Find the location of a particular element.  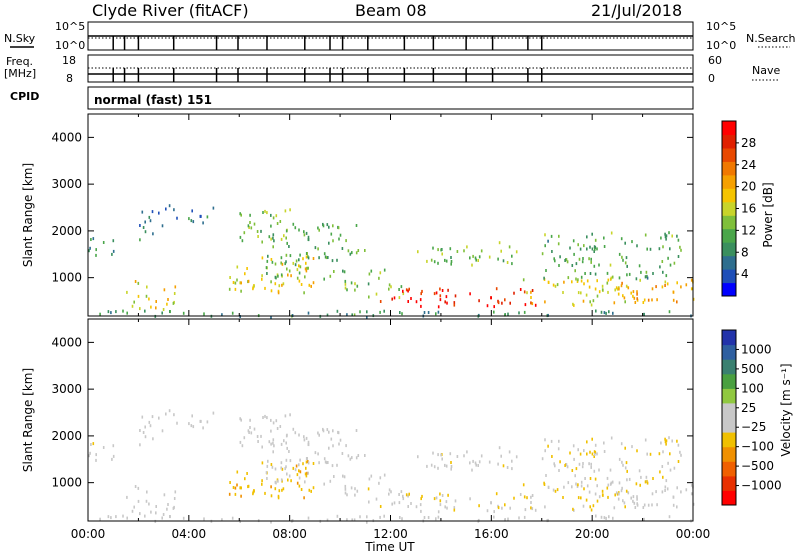

nsearch-label: N.Search is located at coordinates (771, 38).